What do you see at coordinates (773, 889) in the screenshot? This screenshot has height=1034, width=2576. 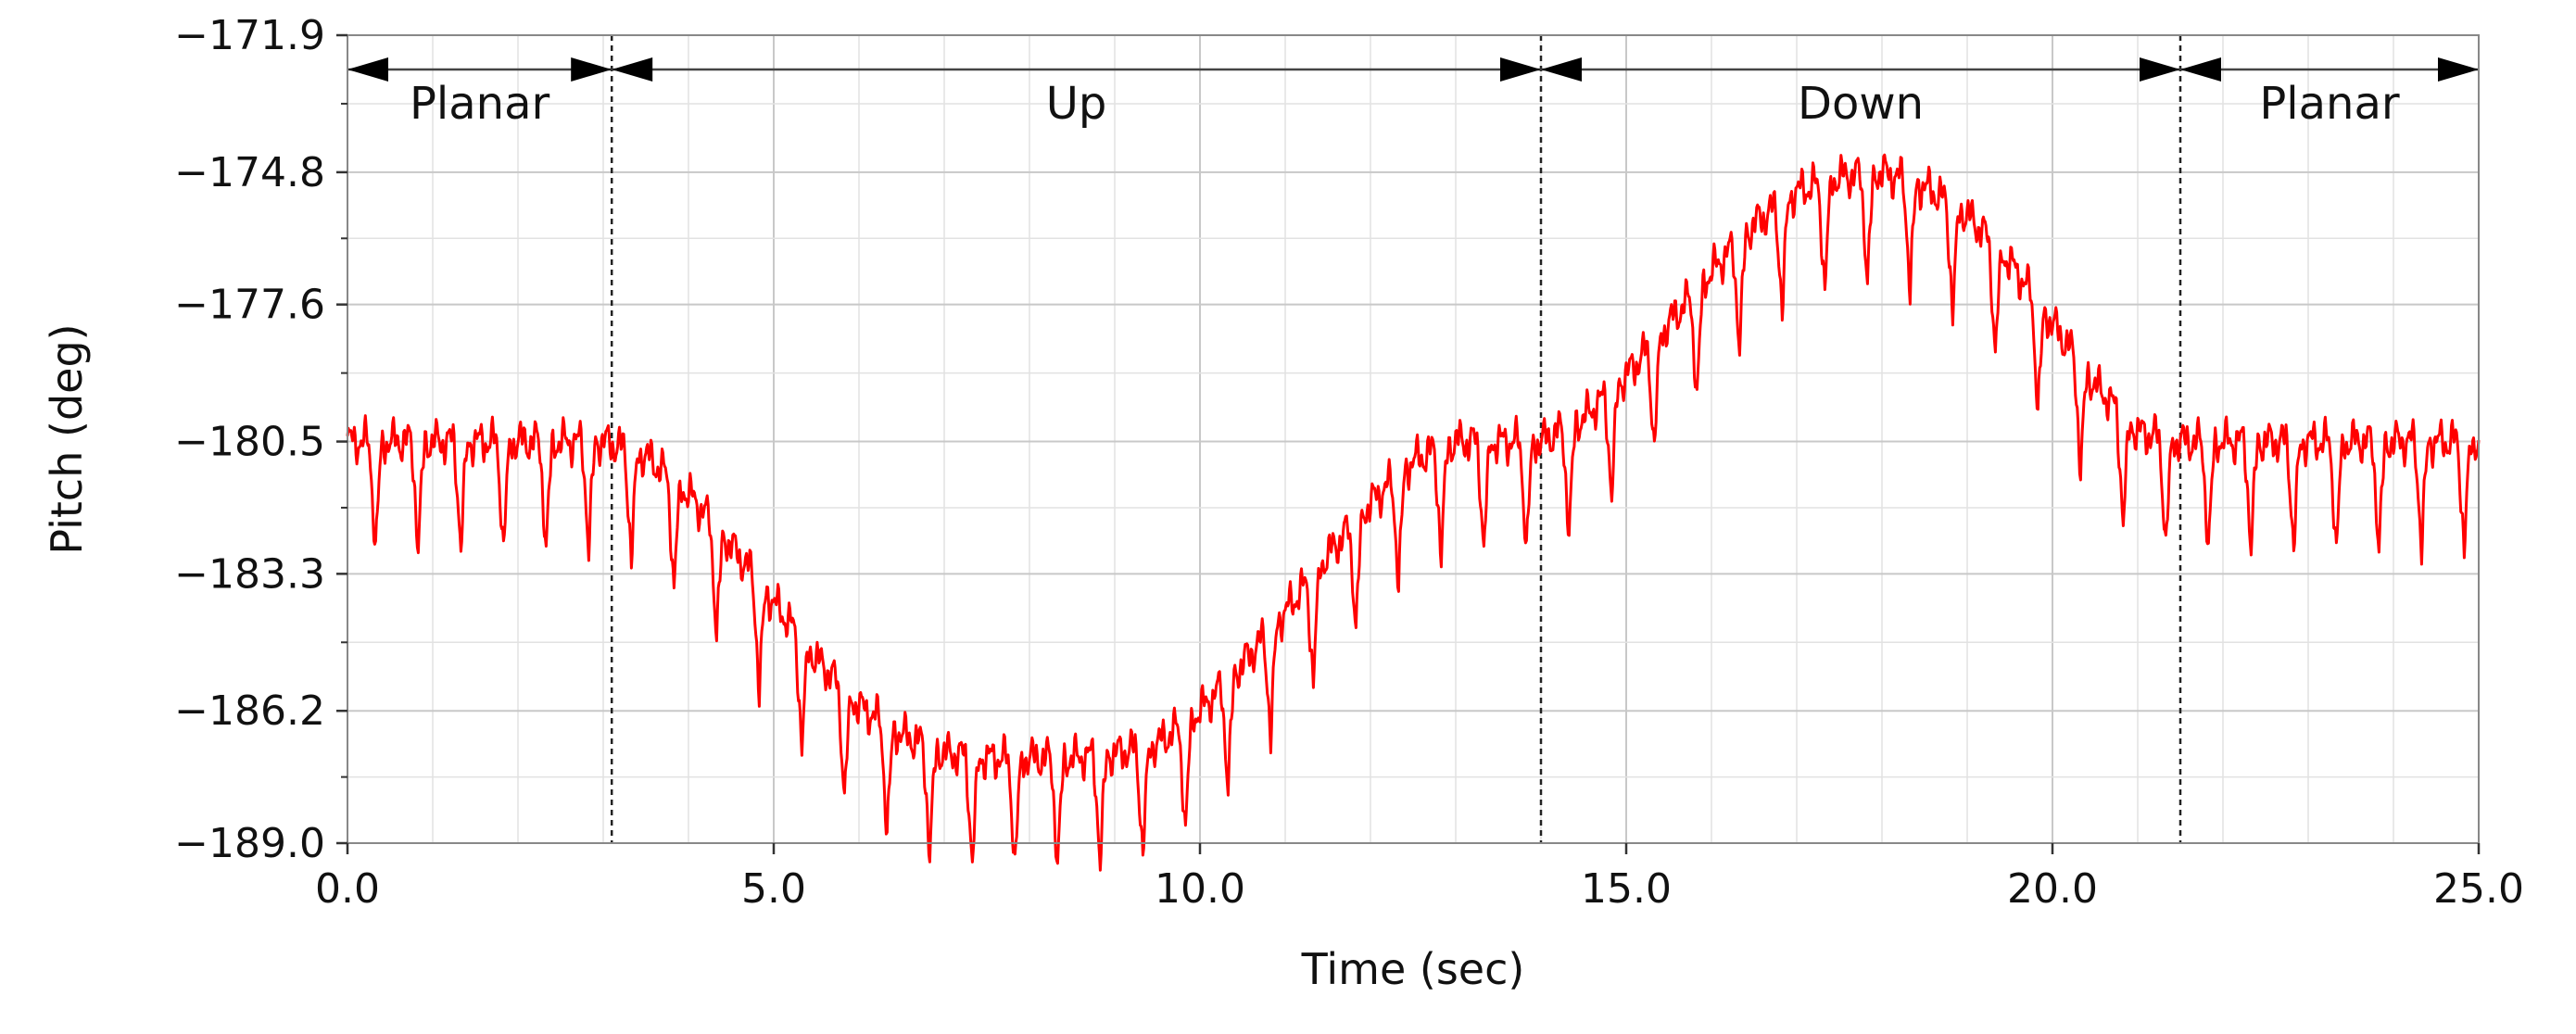 I see `x-tick-label: 5.0` at bounding box center [773, 889].